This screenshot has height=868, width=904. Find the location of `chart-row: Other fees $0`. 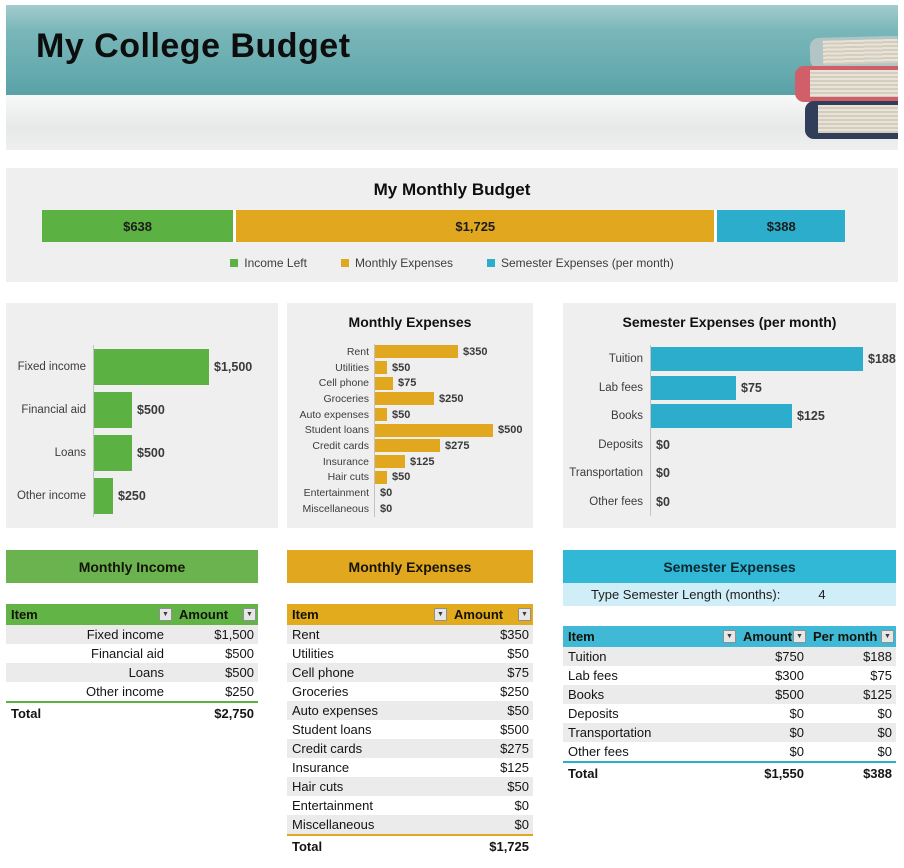

chart-row: Other fees $0 is located at coordinates (729, 501).